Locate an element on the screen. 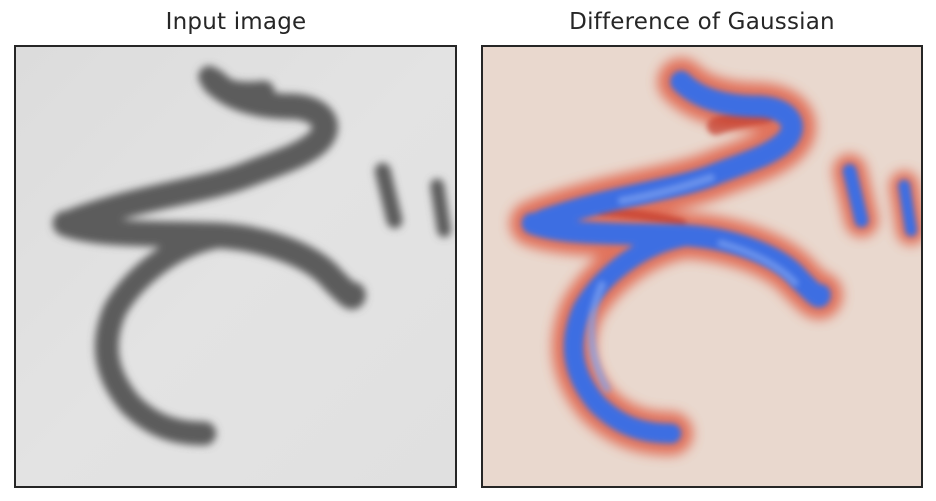 Image resolution: width=936 pixels, height=501 pixels. input-image-title: Input image is located at coordinates (236, 22).